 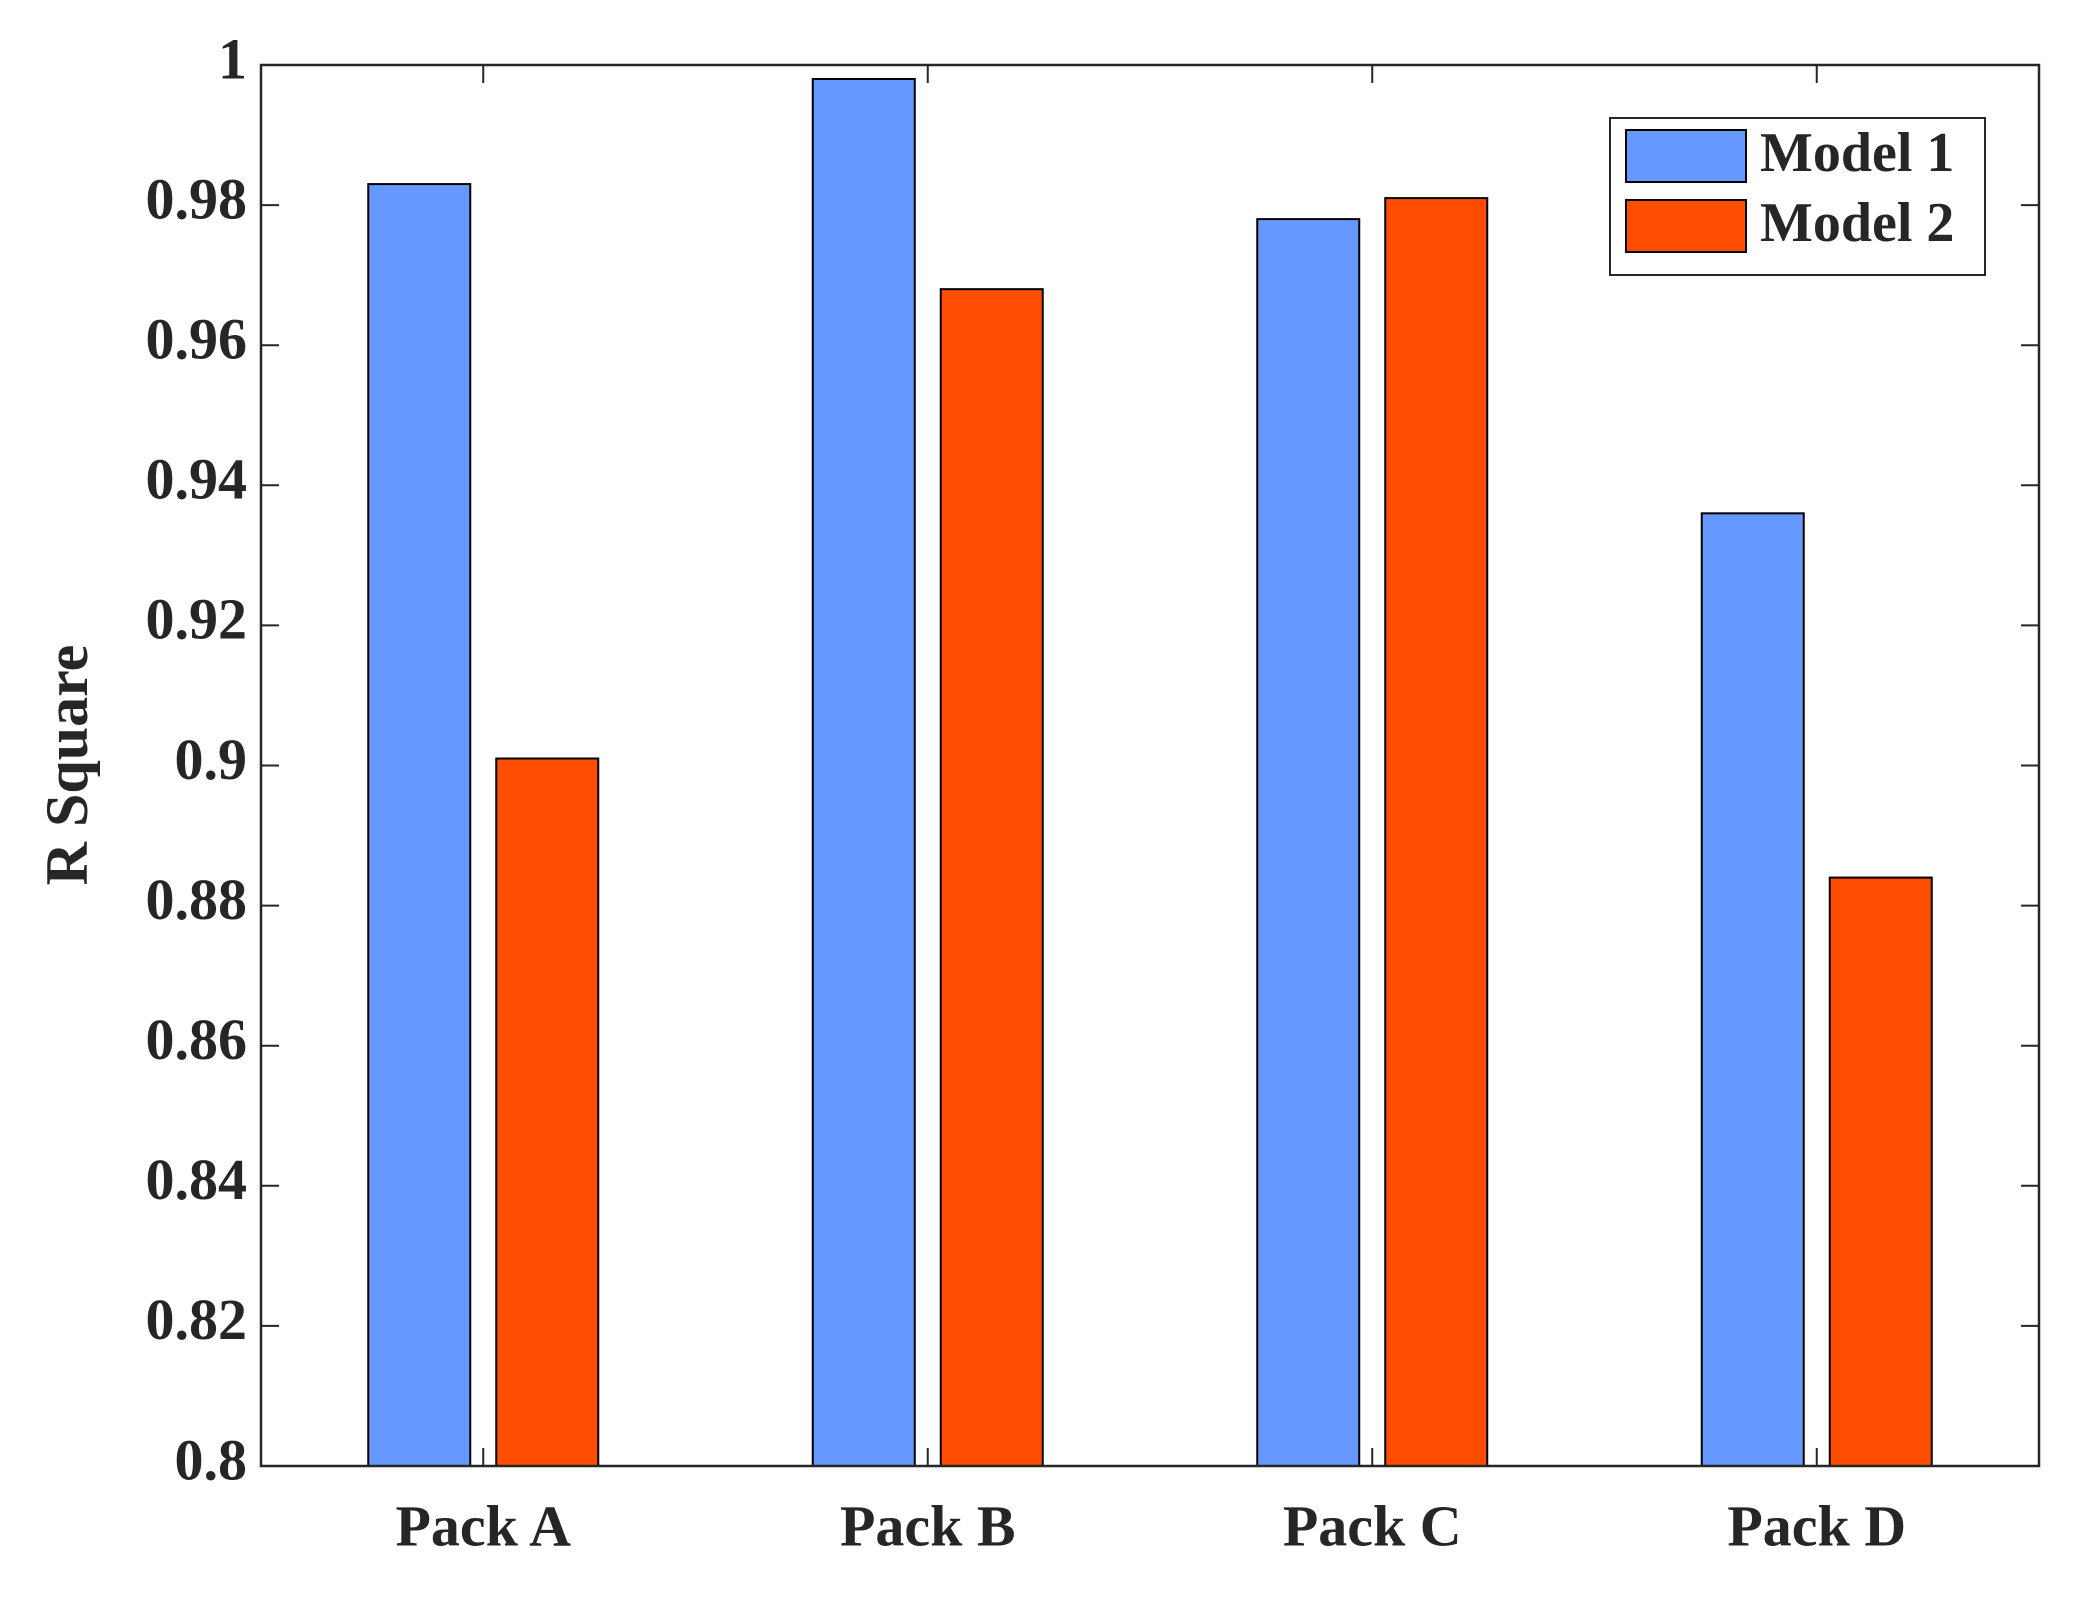 I want to click on y-tick-label: 0.86, so click(x=197, y=1039).